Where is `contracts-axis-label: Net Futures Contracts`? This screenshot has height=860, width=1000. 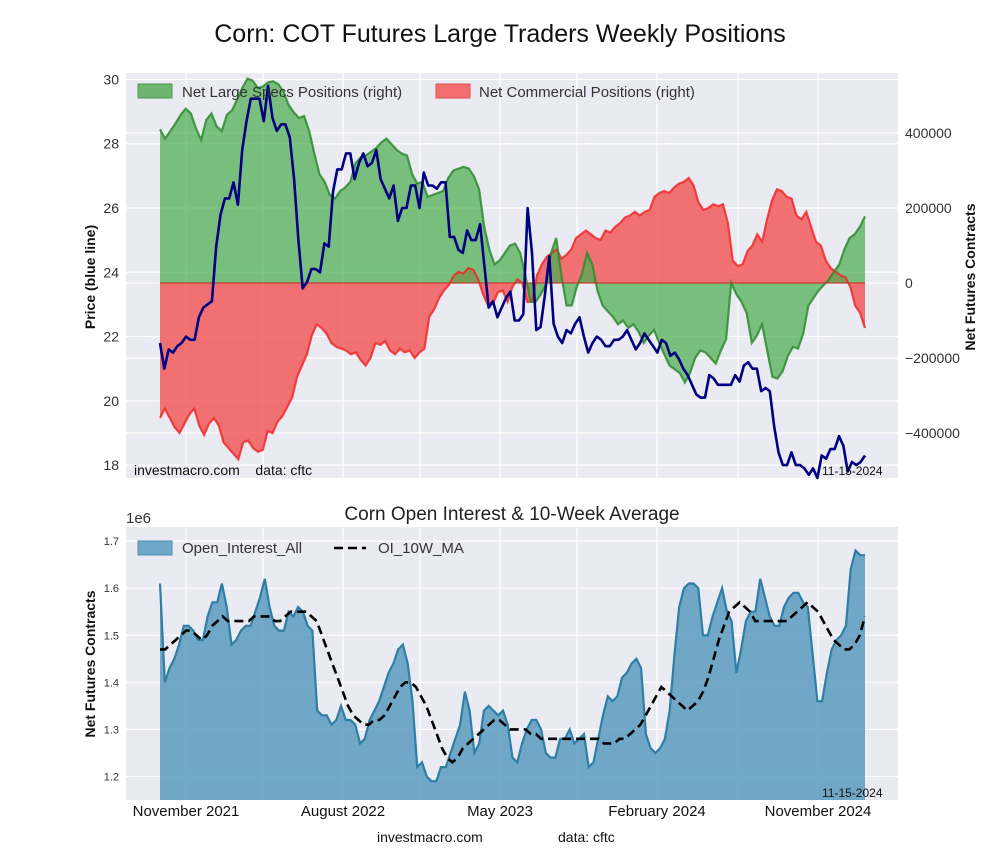
contracts-axis-label: Net Futures Contracts is located at coordinates (970, 276).